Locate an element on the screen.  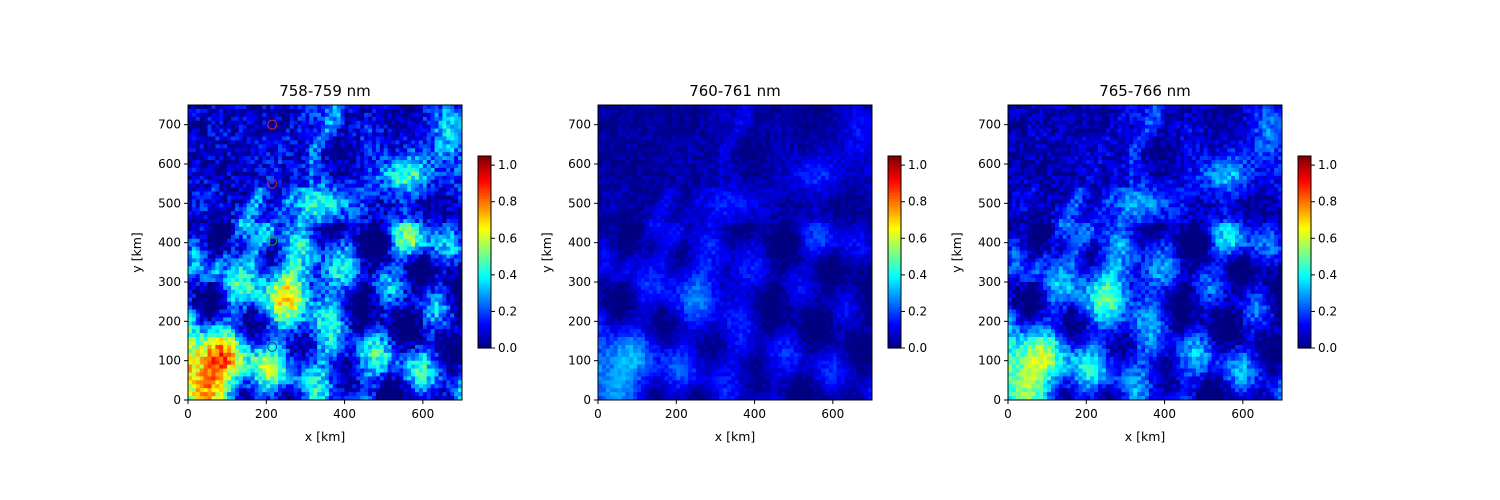
panel-title: 765-766 nm is located at coordinates (1145, 91).